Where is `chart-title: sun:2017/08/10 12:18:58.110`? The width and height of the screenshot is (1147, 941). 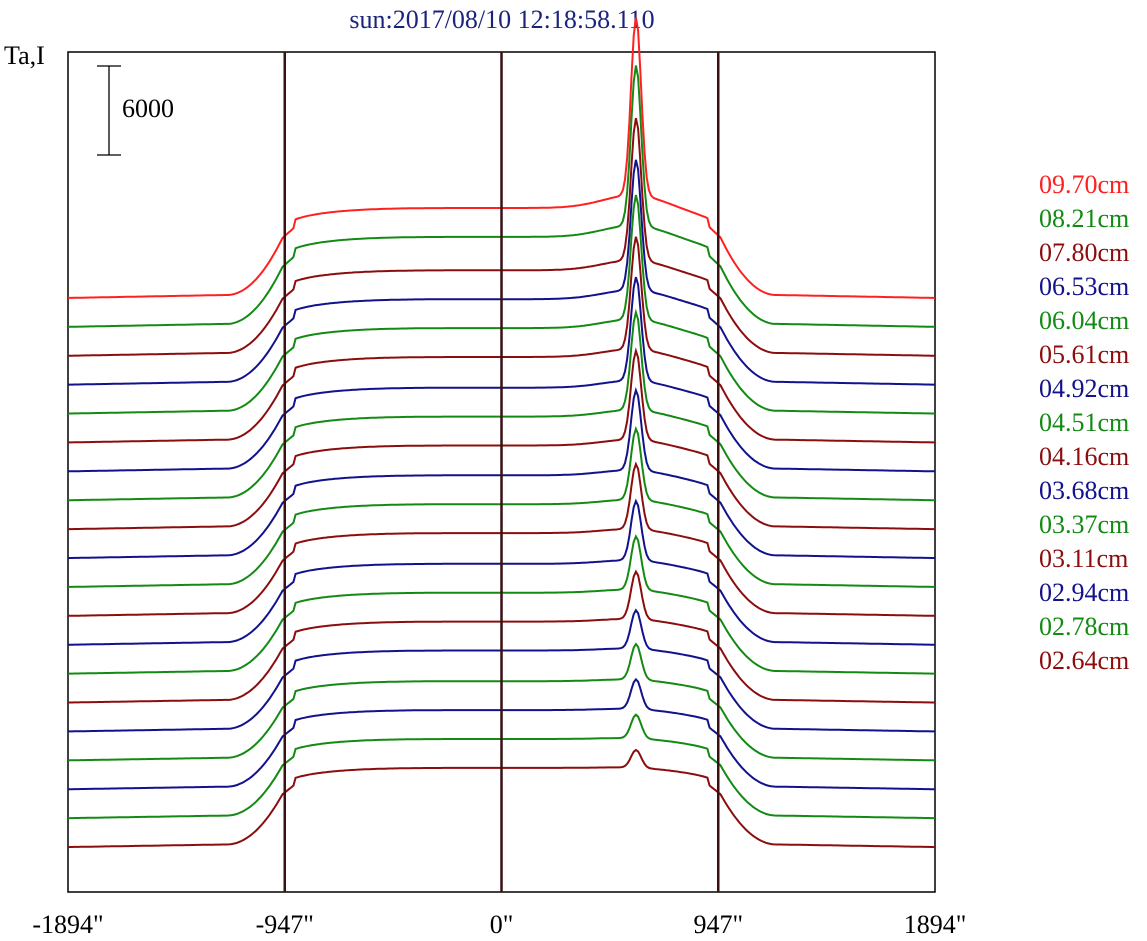
chart-title: sun:2017/08/10 12:18:58.110 is located at coordinates (501, 19).